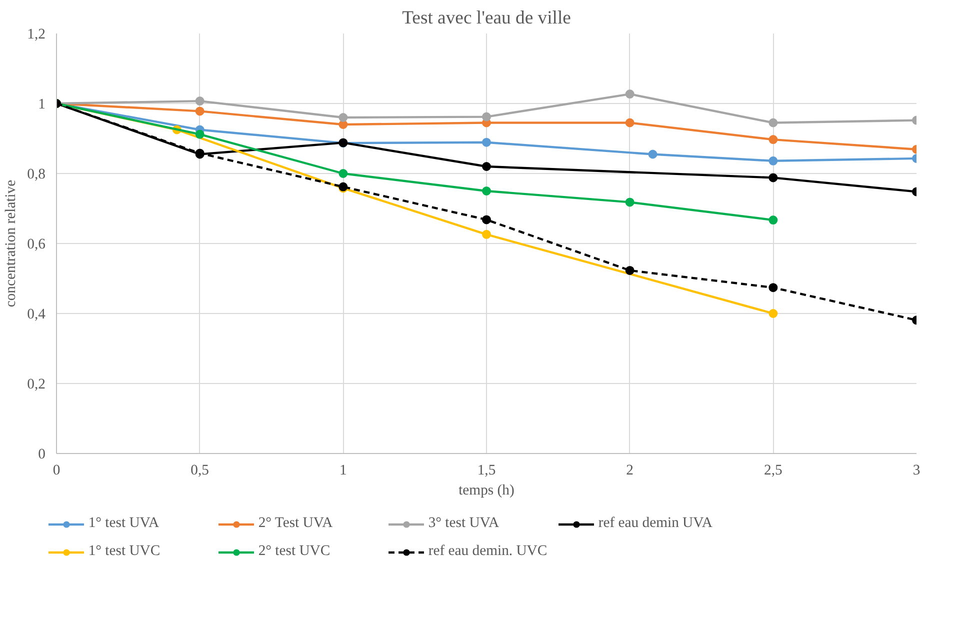 The image size is (973, 642). Describe the element at coordinates (36, 174) in the screenshot. I see `y-tick-label: 0,8` at that location.